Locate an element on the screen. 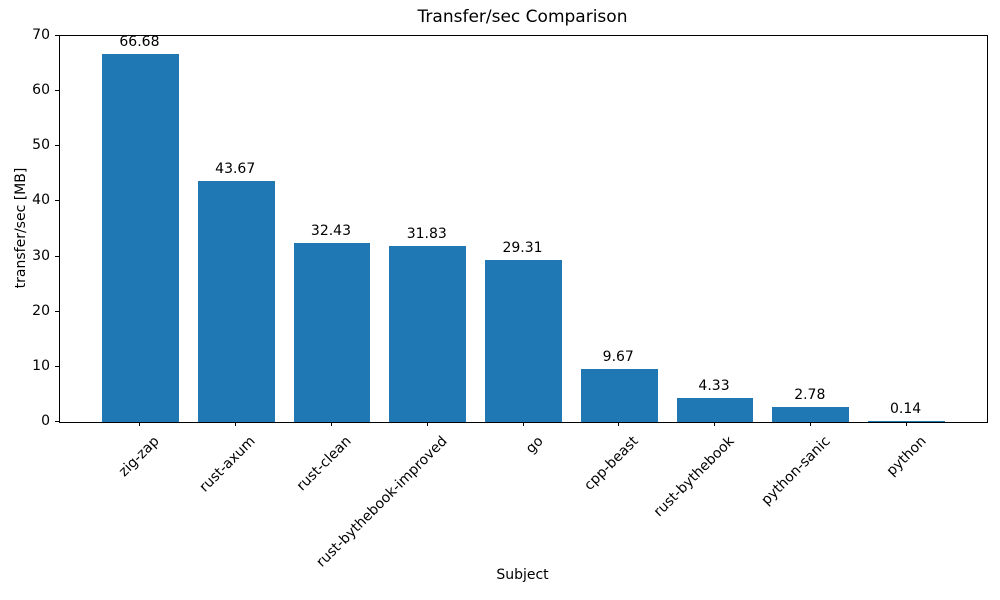  y-tick-label: 40 is located at coordinates (41, 200).